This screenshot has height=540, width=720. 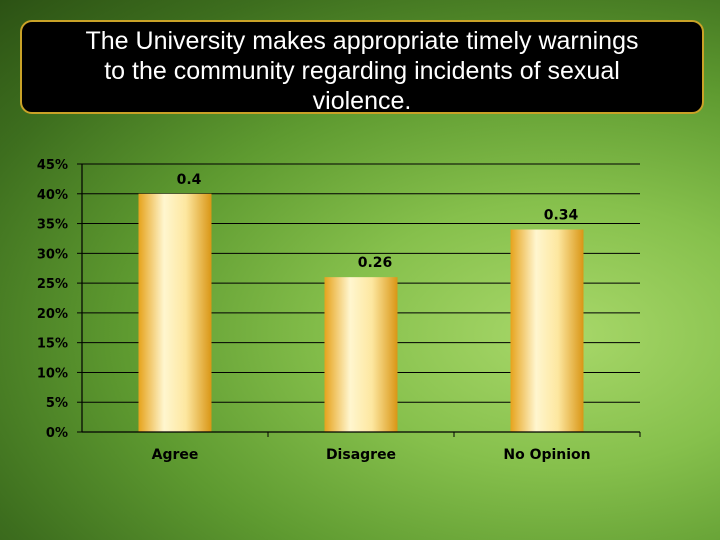 What do you see at coordinates (361, 455) in the screenshot?
I see `x-category-label: Disagree` at bounding box center [361, 455].